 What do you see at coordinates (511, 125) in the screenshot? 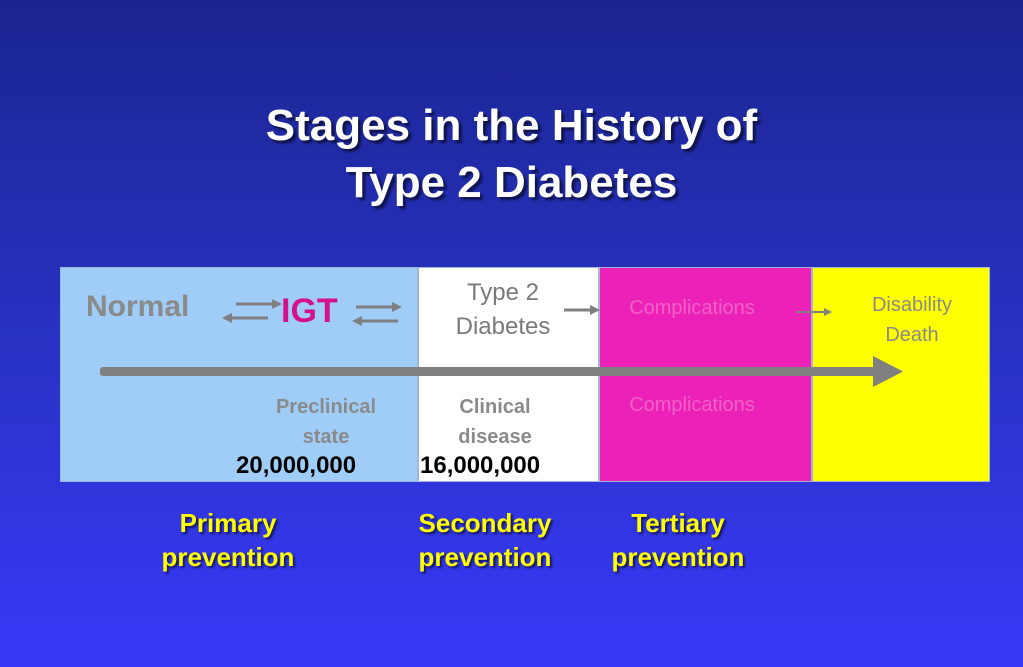
I see `slide-title-line-1: Stages in the History of` at bounding box center [511, 125].